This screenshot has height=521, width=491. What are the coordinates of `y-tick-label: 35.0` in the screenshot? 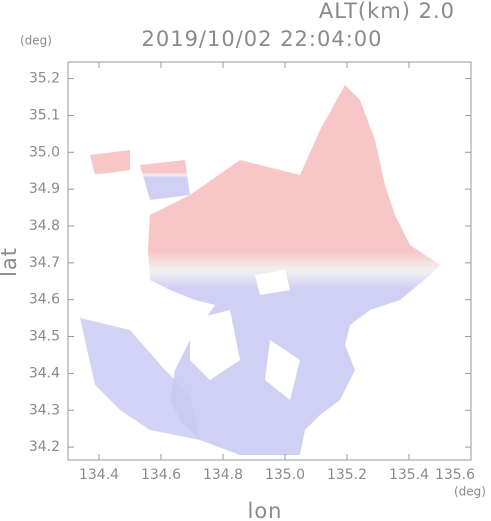 It's located at (44, 152).